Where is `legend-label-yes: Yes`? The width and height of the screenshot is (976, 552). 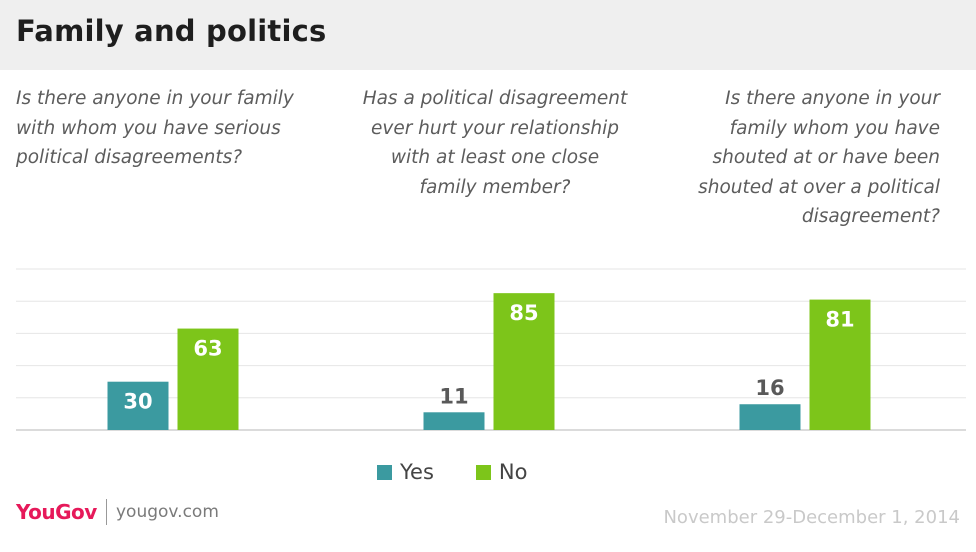
legend-label-yes: Yes is located at coordinates (417, 472).